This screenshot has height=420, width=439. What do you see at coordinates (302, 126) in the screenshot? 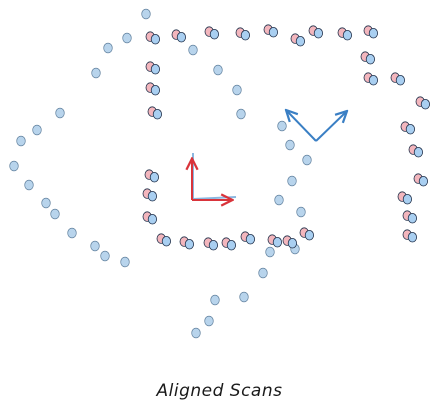
I see `target-left-axis` at bounding box center [302, 126].